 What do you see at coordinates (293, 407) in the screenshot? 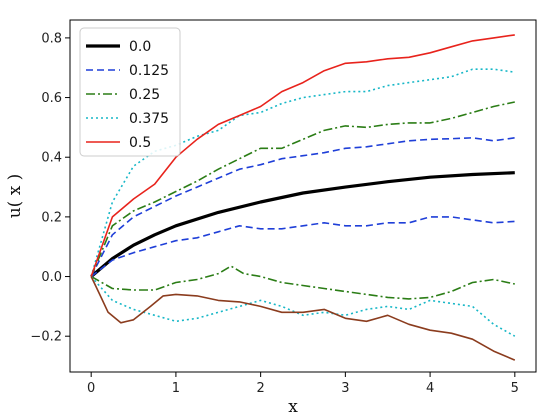
I see `x-axis-label: x` at bounding box center [293, 407].